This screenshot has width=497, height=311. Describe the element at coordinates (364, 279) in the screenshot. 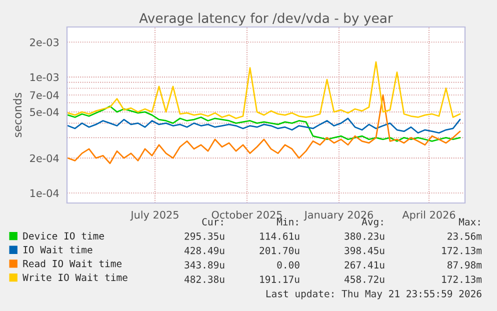

I see `text: 458.72u` at that location.